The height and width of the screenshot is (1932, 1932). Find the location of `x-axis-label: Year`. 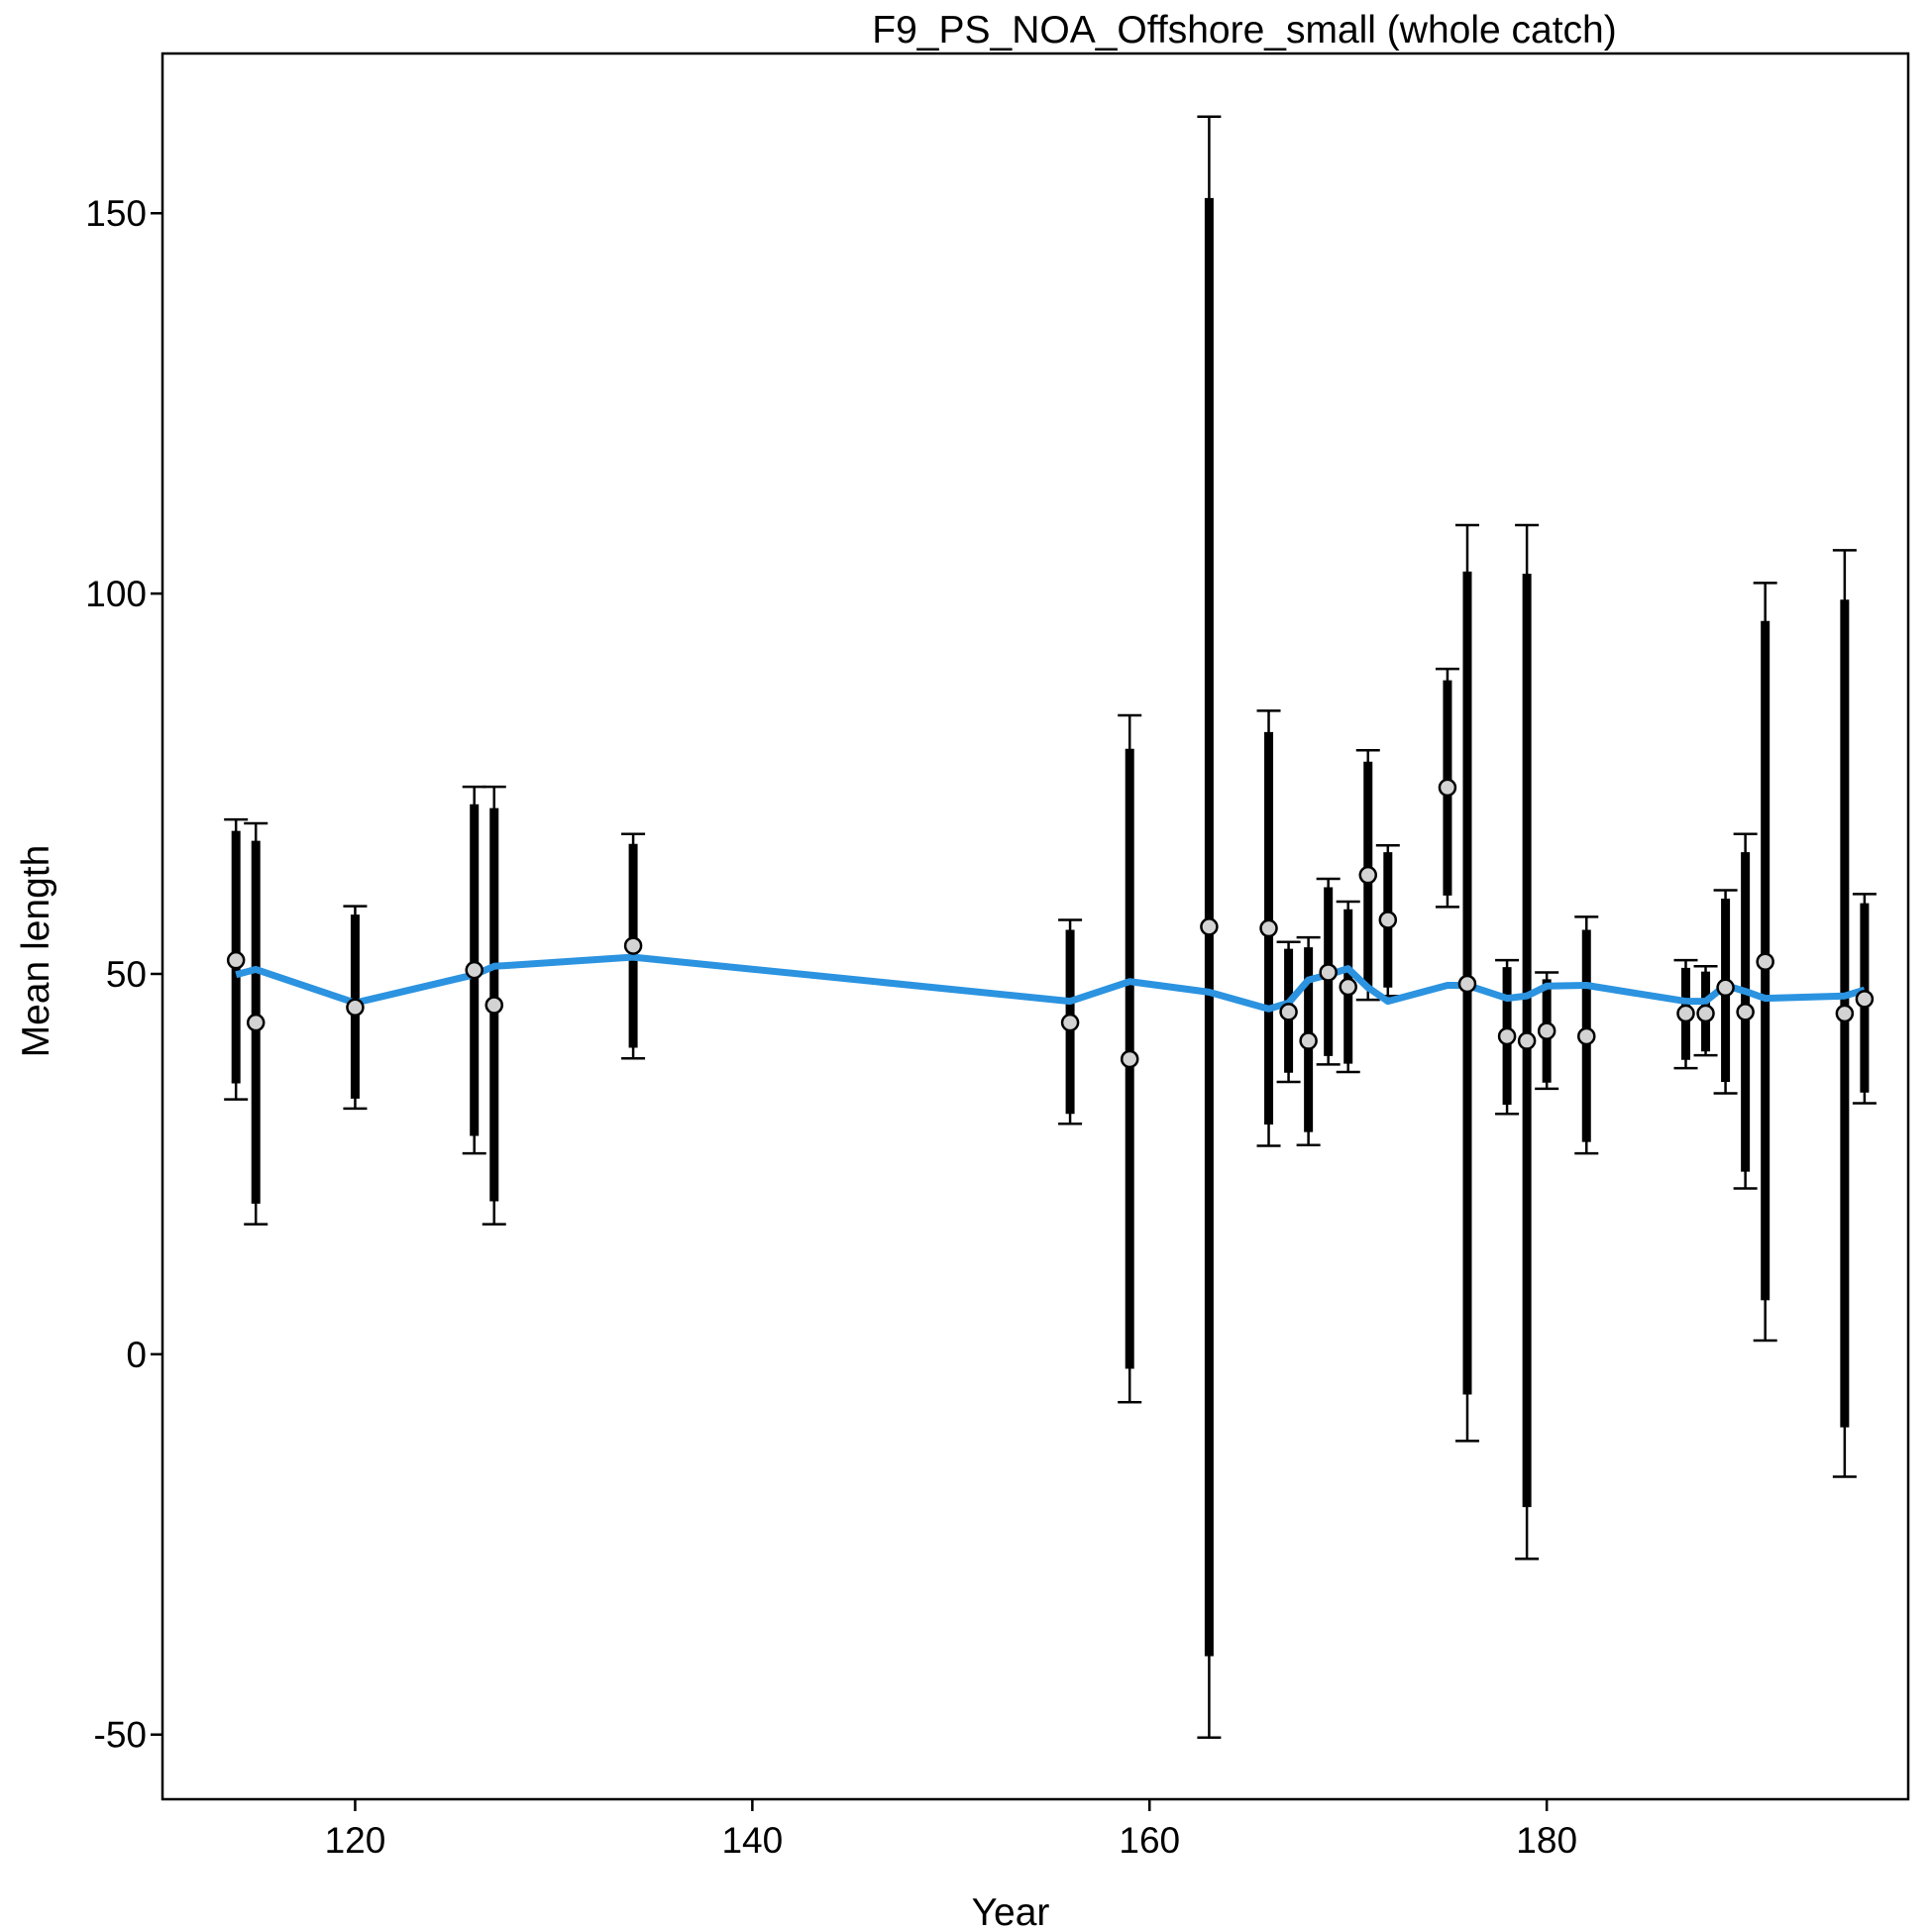

x-axis-label: Year is located at coordinates (1011, 1911).